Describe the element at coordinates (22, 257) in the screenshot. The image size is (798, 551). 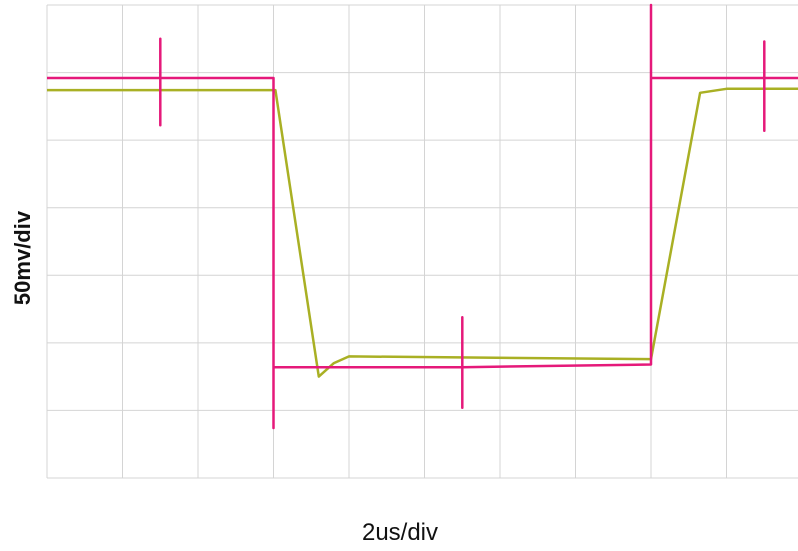
I see `y-axis-label: 50mv/div` at that location.